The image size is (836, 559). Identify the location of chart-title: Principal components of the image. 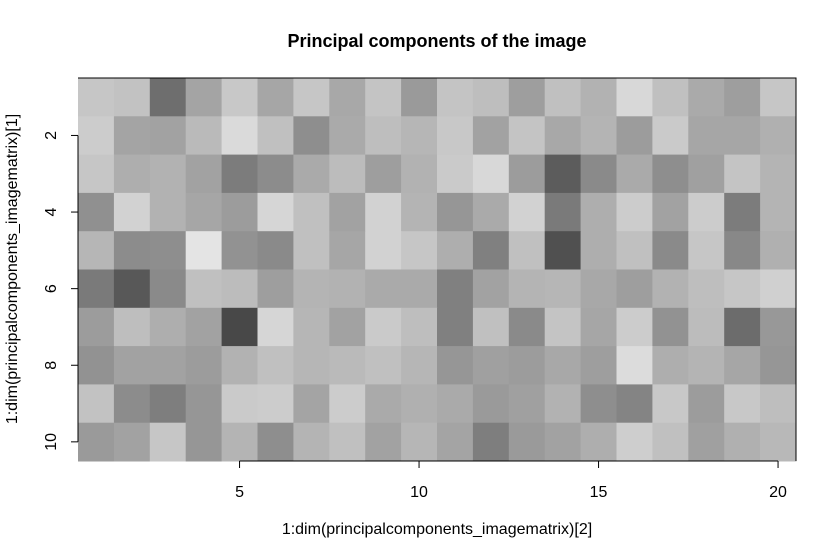
(436, 41).